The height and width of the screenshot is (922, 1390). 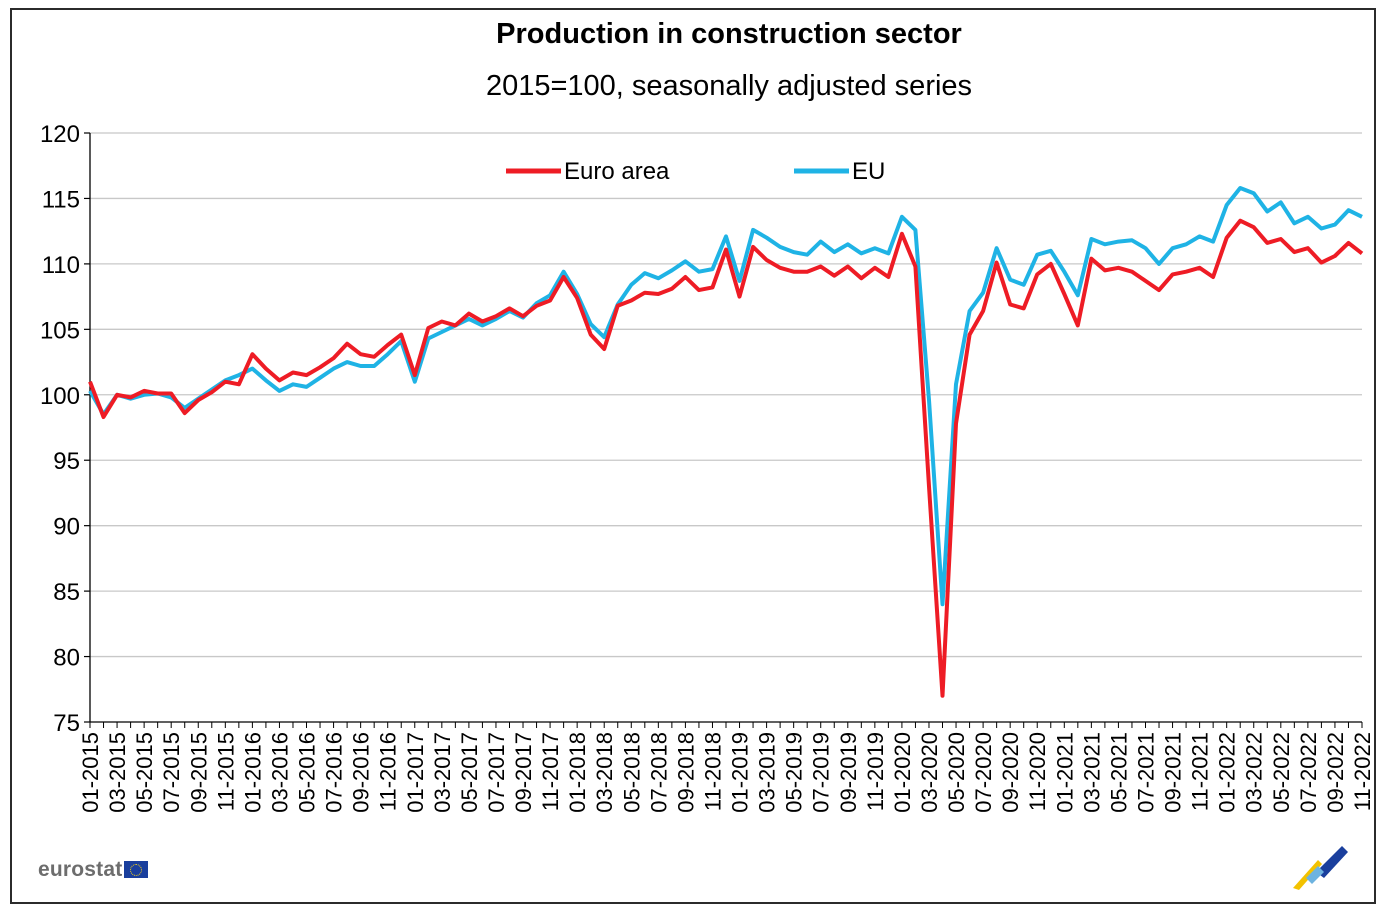 I want to click on x-tick-label: 09-2015, so click(x=198, y=772).